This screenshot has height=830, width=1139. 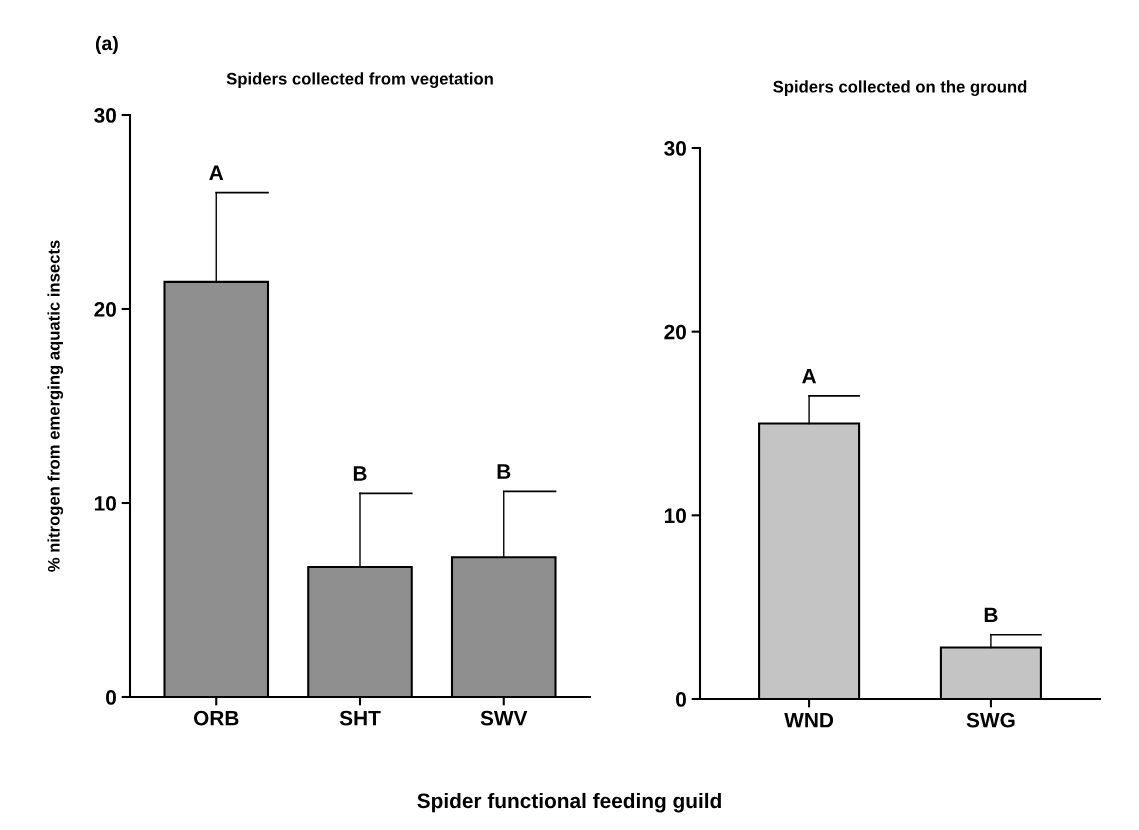 I want to click on x-tick-label: ORB, so click(x=216, y=718).